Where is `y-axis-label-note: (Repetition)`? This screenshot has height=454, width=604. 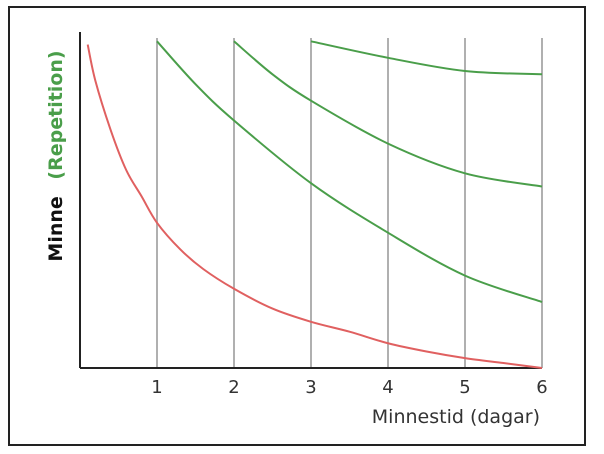
y-axis-label-note: (Repetition) is located at coordinates (56, 114).